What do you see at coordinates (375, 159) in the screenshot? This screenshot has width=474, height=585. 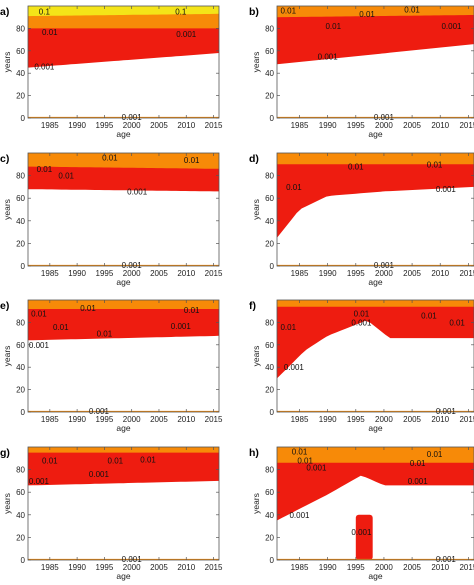 I see `level-0.01-region` at bounding box center [375, 159].